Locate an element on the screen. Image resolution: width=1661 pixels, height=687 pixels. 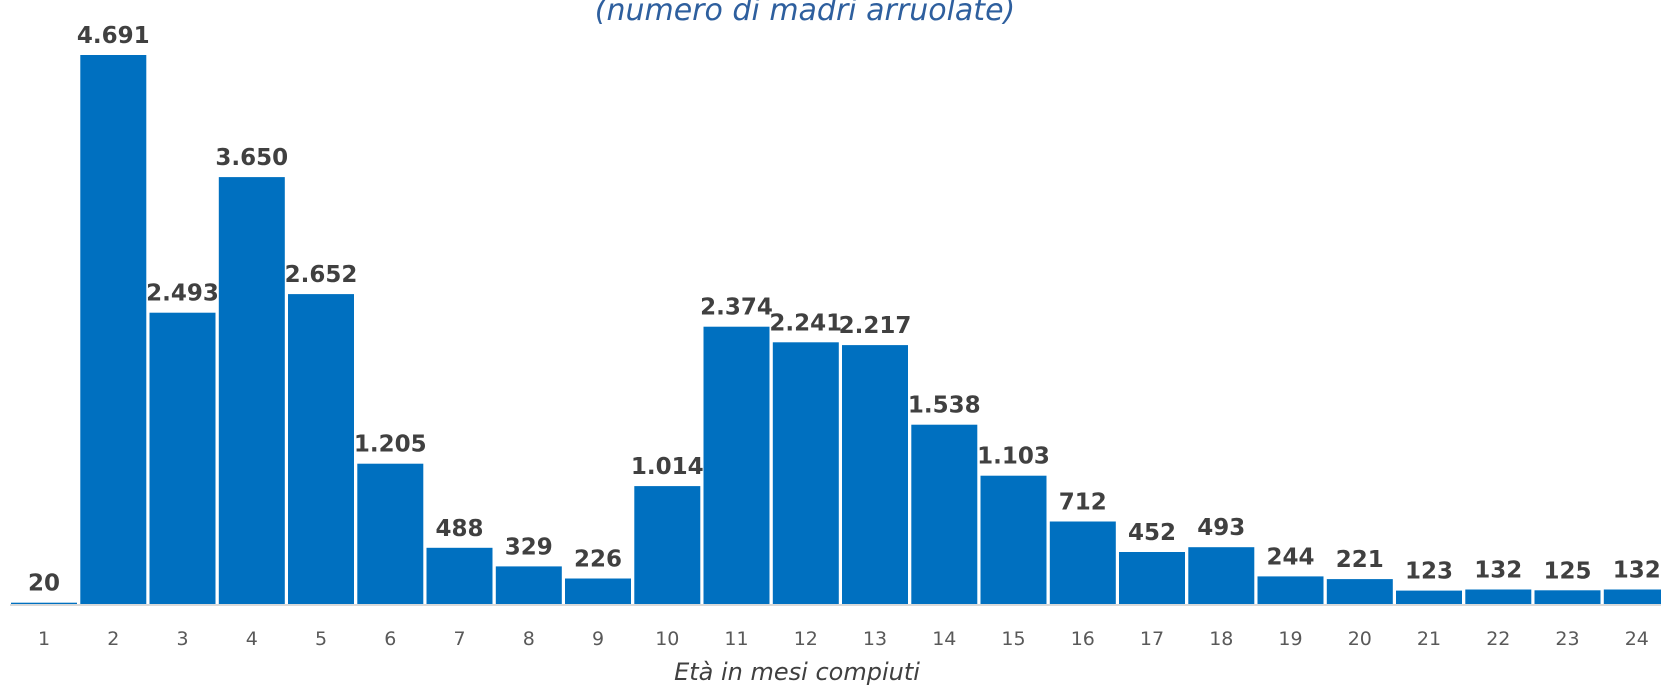
value-label-8: 329 is located at coordinates (529, 547).